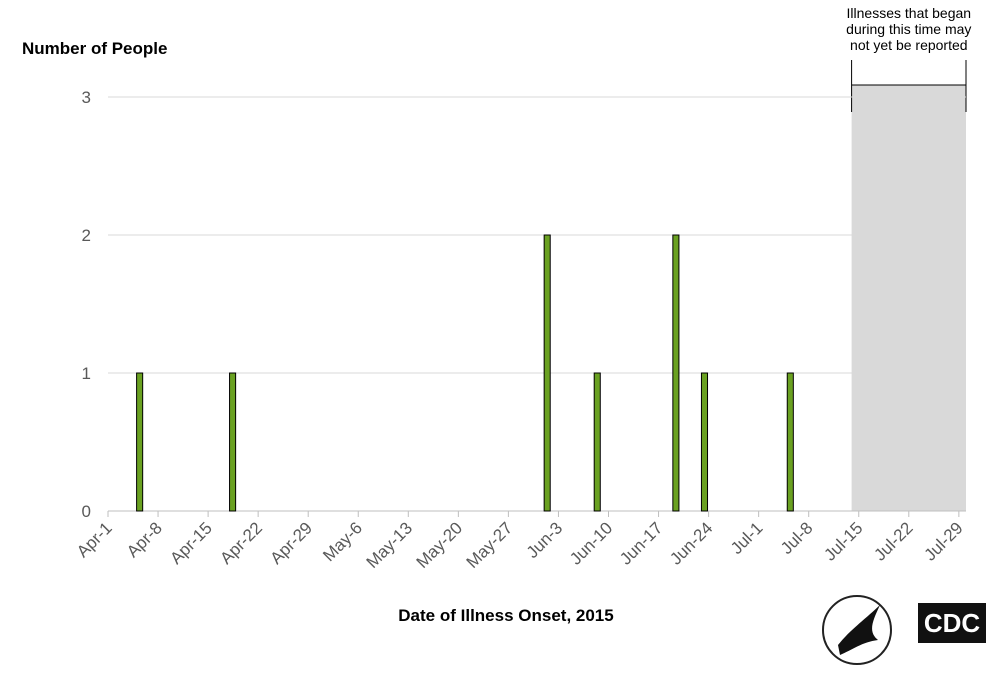  Describe the element at coordinates (591, 543) in the screenshot. I see `x-tick-label: Jun-10` at that location.